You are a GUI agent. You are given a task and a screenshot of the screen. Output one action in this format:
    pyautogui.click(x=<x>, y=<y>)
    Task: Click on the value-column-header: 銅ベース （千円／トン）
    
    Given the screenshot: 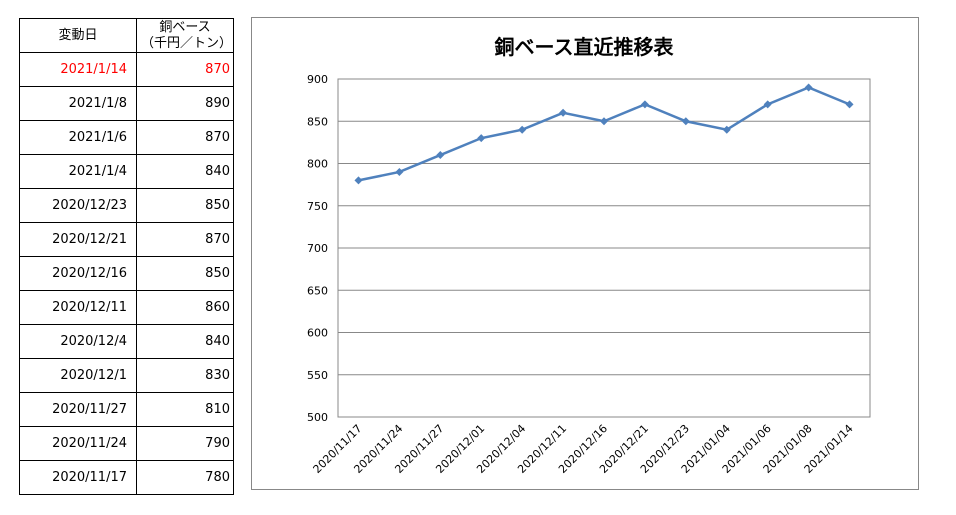 What is the action you would take?
    pyautogui.click(x=185, y=35)
    